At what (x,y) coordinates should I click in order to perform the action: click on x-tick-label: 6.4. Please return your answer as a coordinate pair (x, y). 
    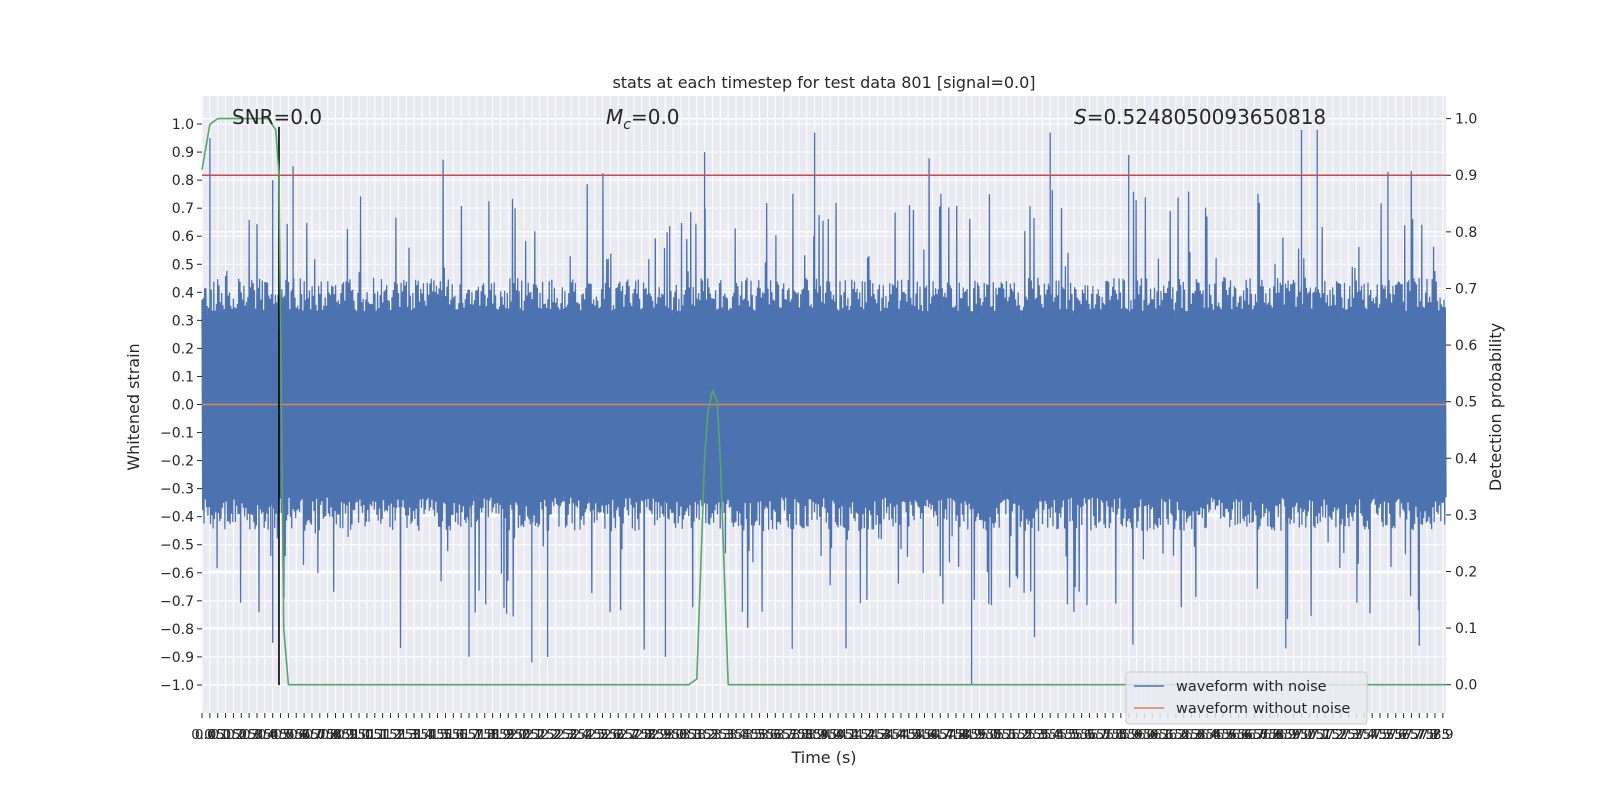
    Looking at the image, I should click on (1207, 735).